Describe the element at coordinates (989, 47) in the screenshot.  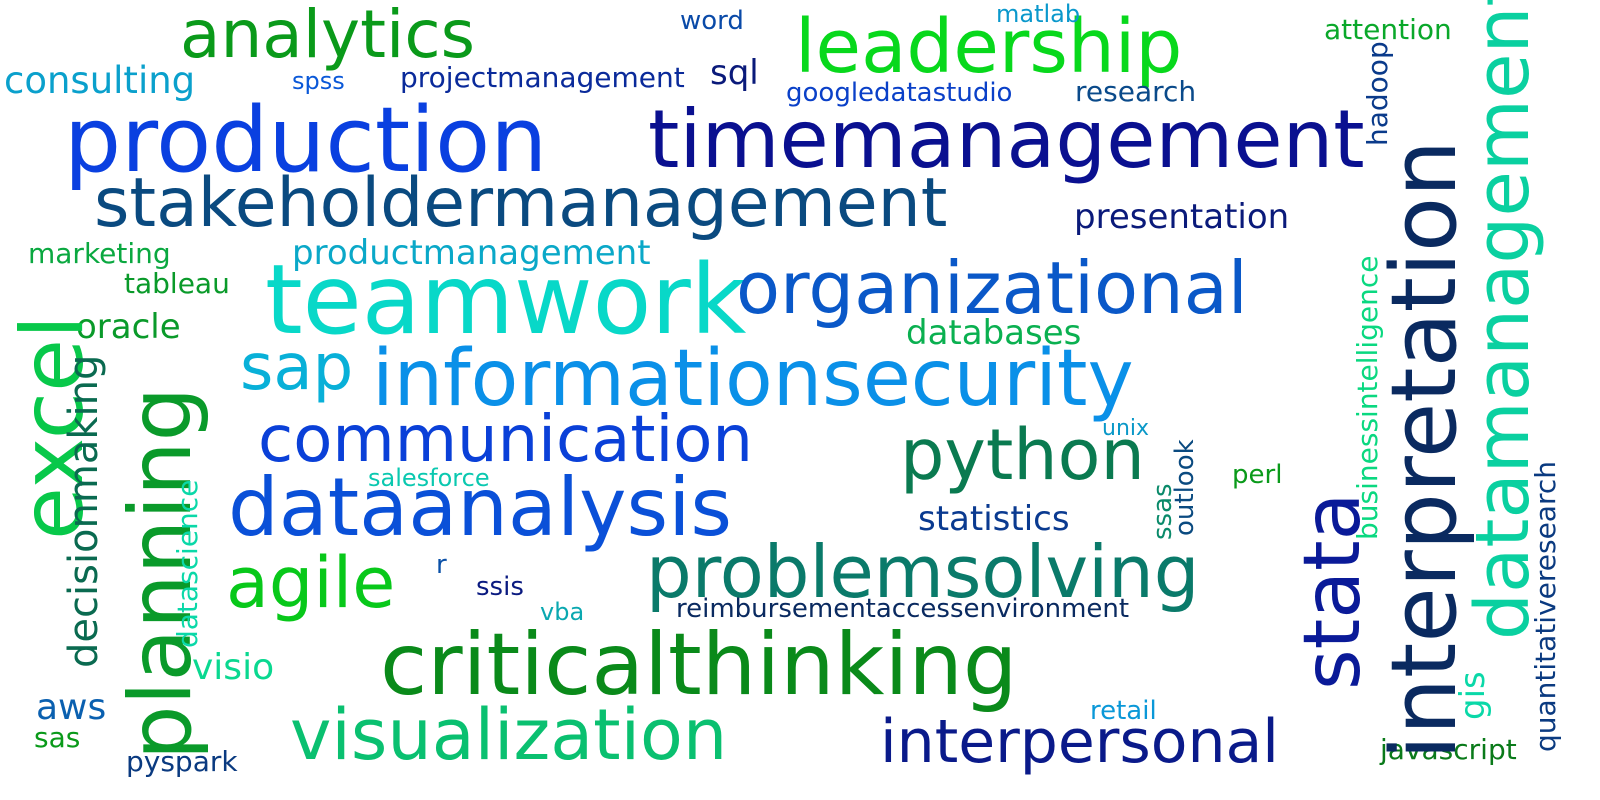
I see `word-leadership: leadership` at that location.